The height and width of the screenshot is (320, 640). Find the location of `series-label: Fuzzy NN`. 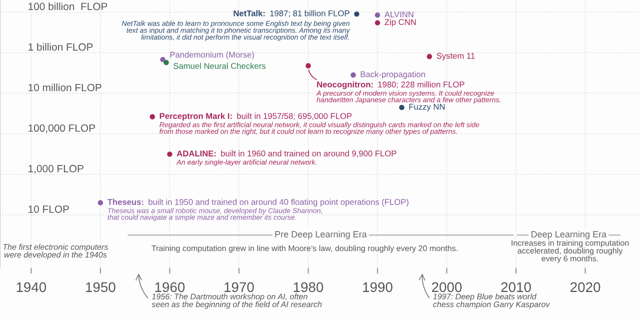

series-label: Fuzzy NN is located at coordinates (427, 108).